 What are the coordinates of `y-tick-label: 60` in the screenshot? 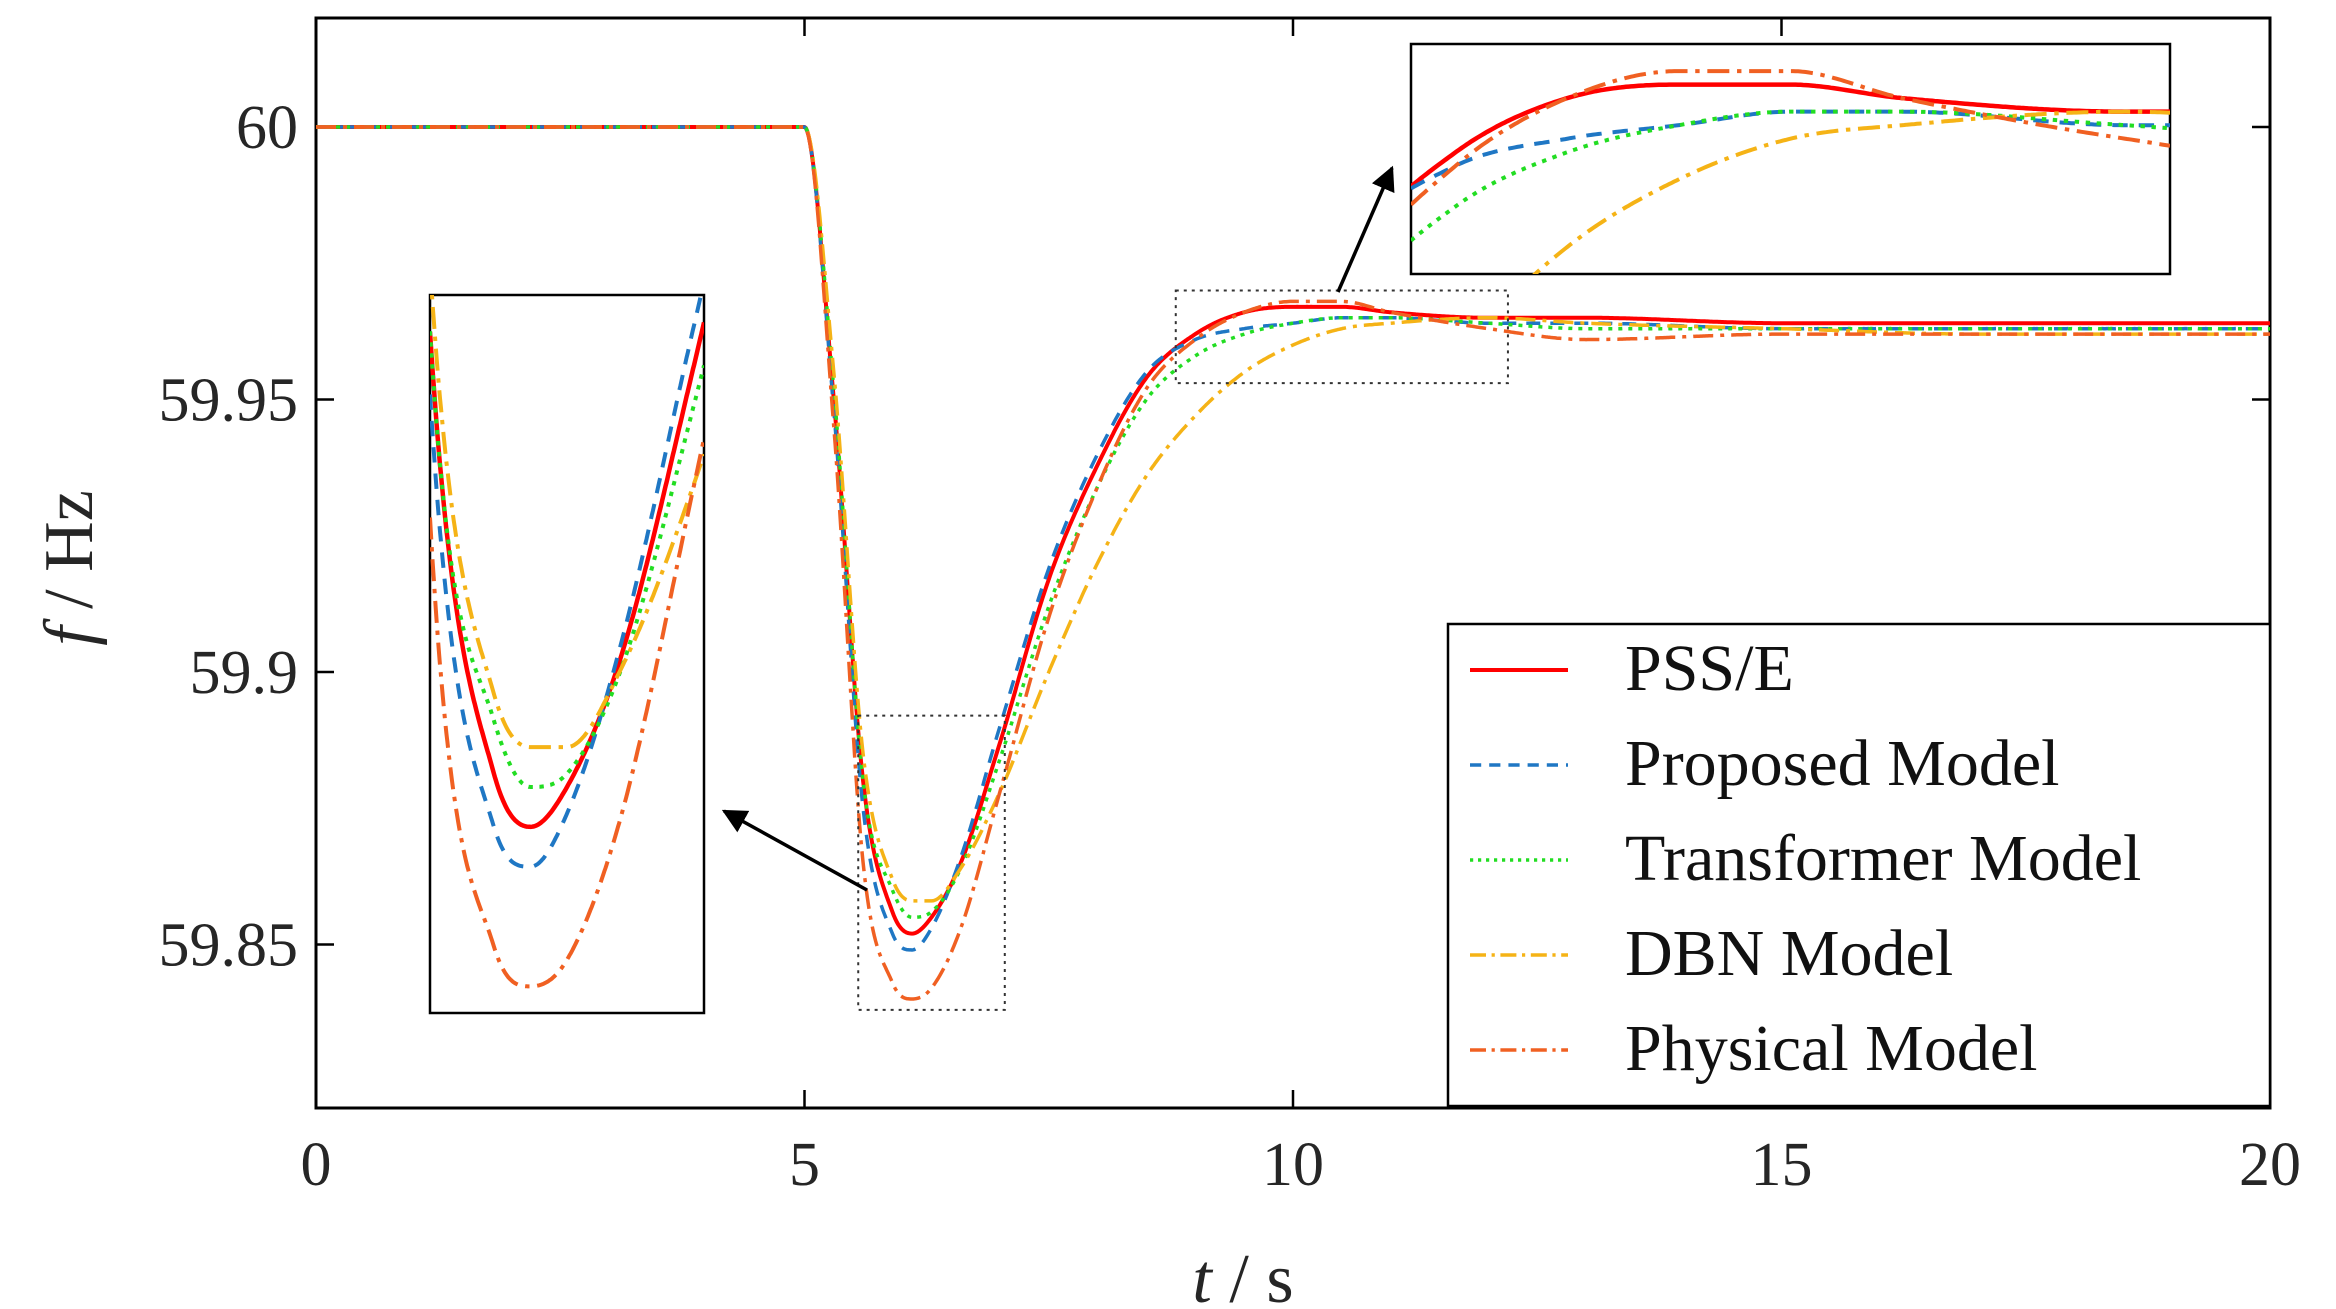 It's located at (267, 128).